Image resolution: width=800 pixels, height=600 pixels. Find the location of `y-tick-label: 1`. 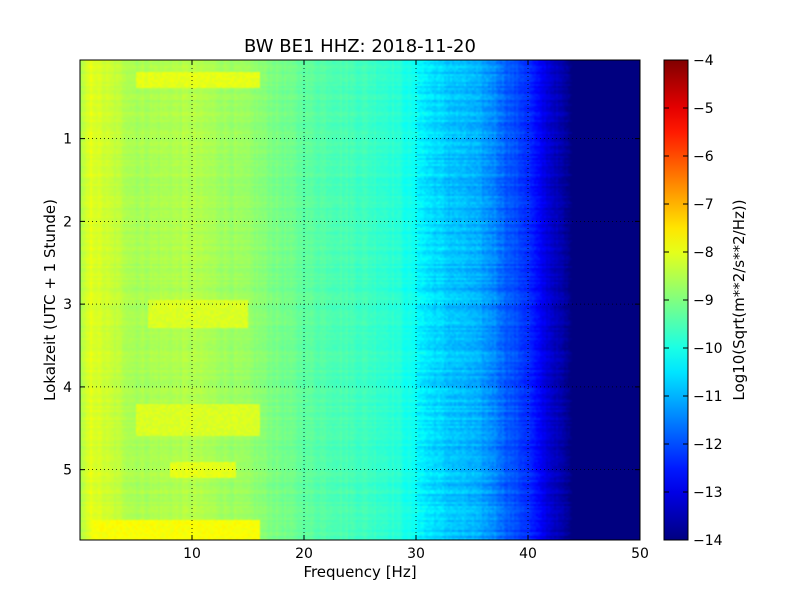

y-tick-label: 1 is located at coordinates (67, 140).